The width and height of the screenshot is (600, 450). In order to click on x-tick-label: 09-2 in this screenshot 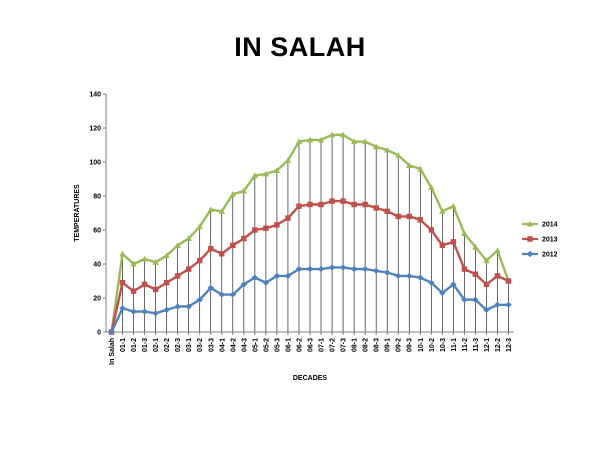, I will do `click(399, 345)`.